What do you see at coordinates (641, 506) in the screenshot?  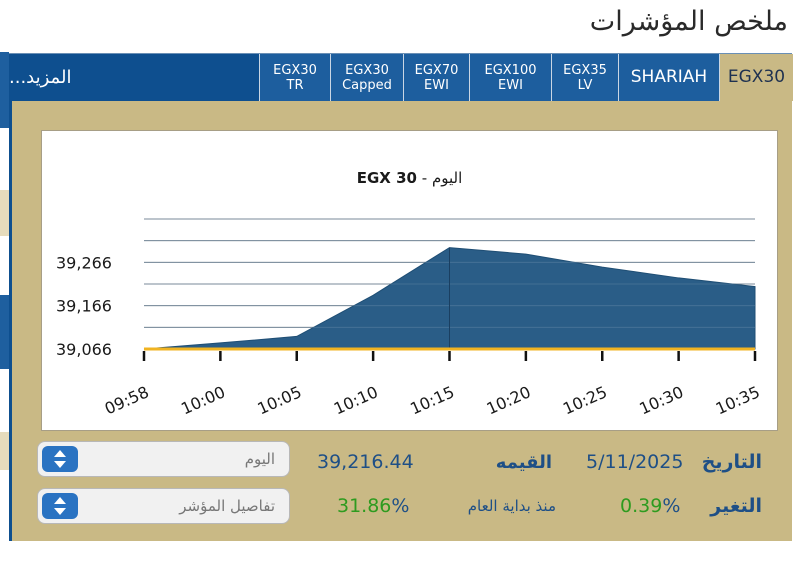 I see `change-number: 0.39` at bounding box center [641, 506].